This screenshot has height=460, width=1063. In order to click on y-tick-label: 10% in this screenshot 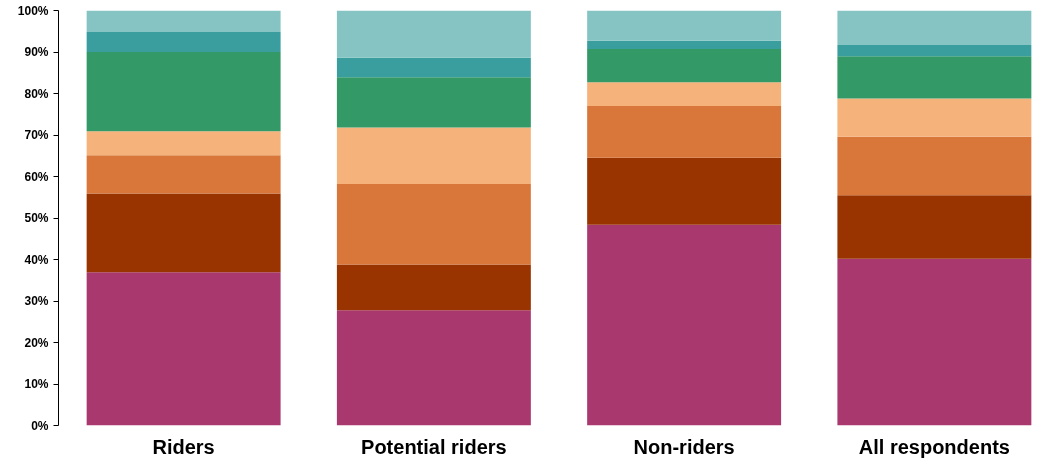, I will do `click(36, 384)`.